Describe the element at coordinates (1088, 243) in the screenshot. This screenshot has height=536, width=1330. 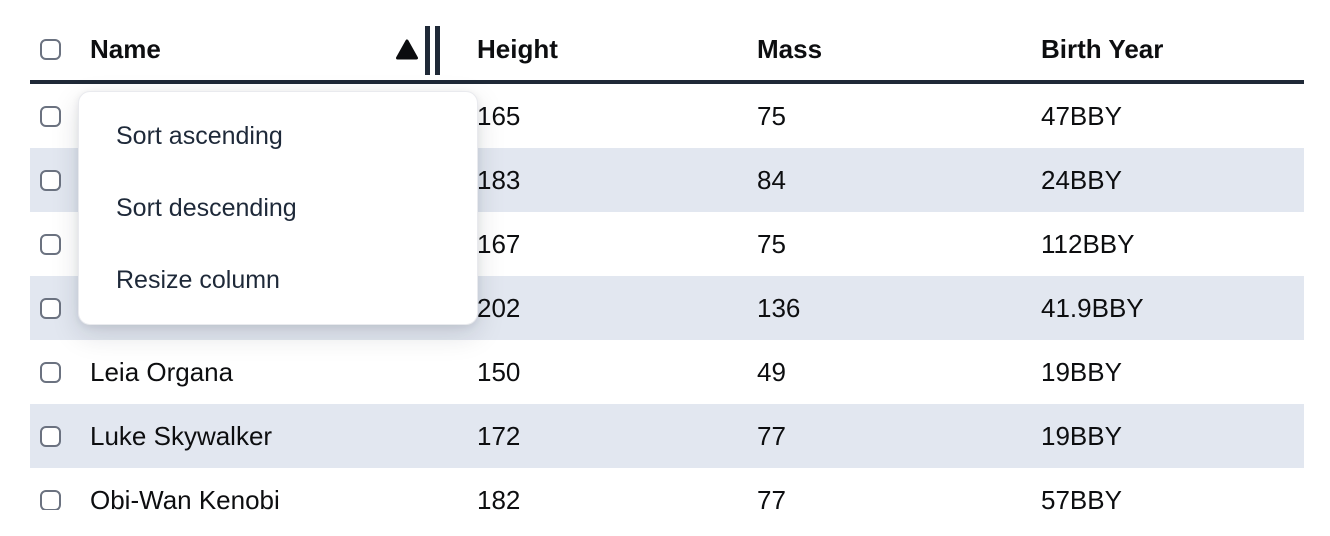
I see `cell-birth-year: 112BBY` at that location.